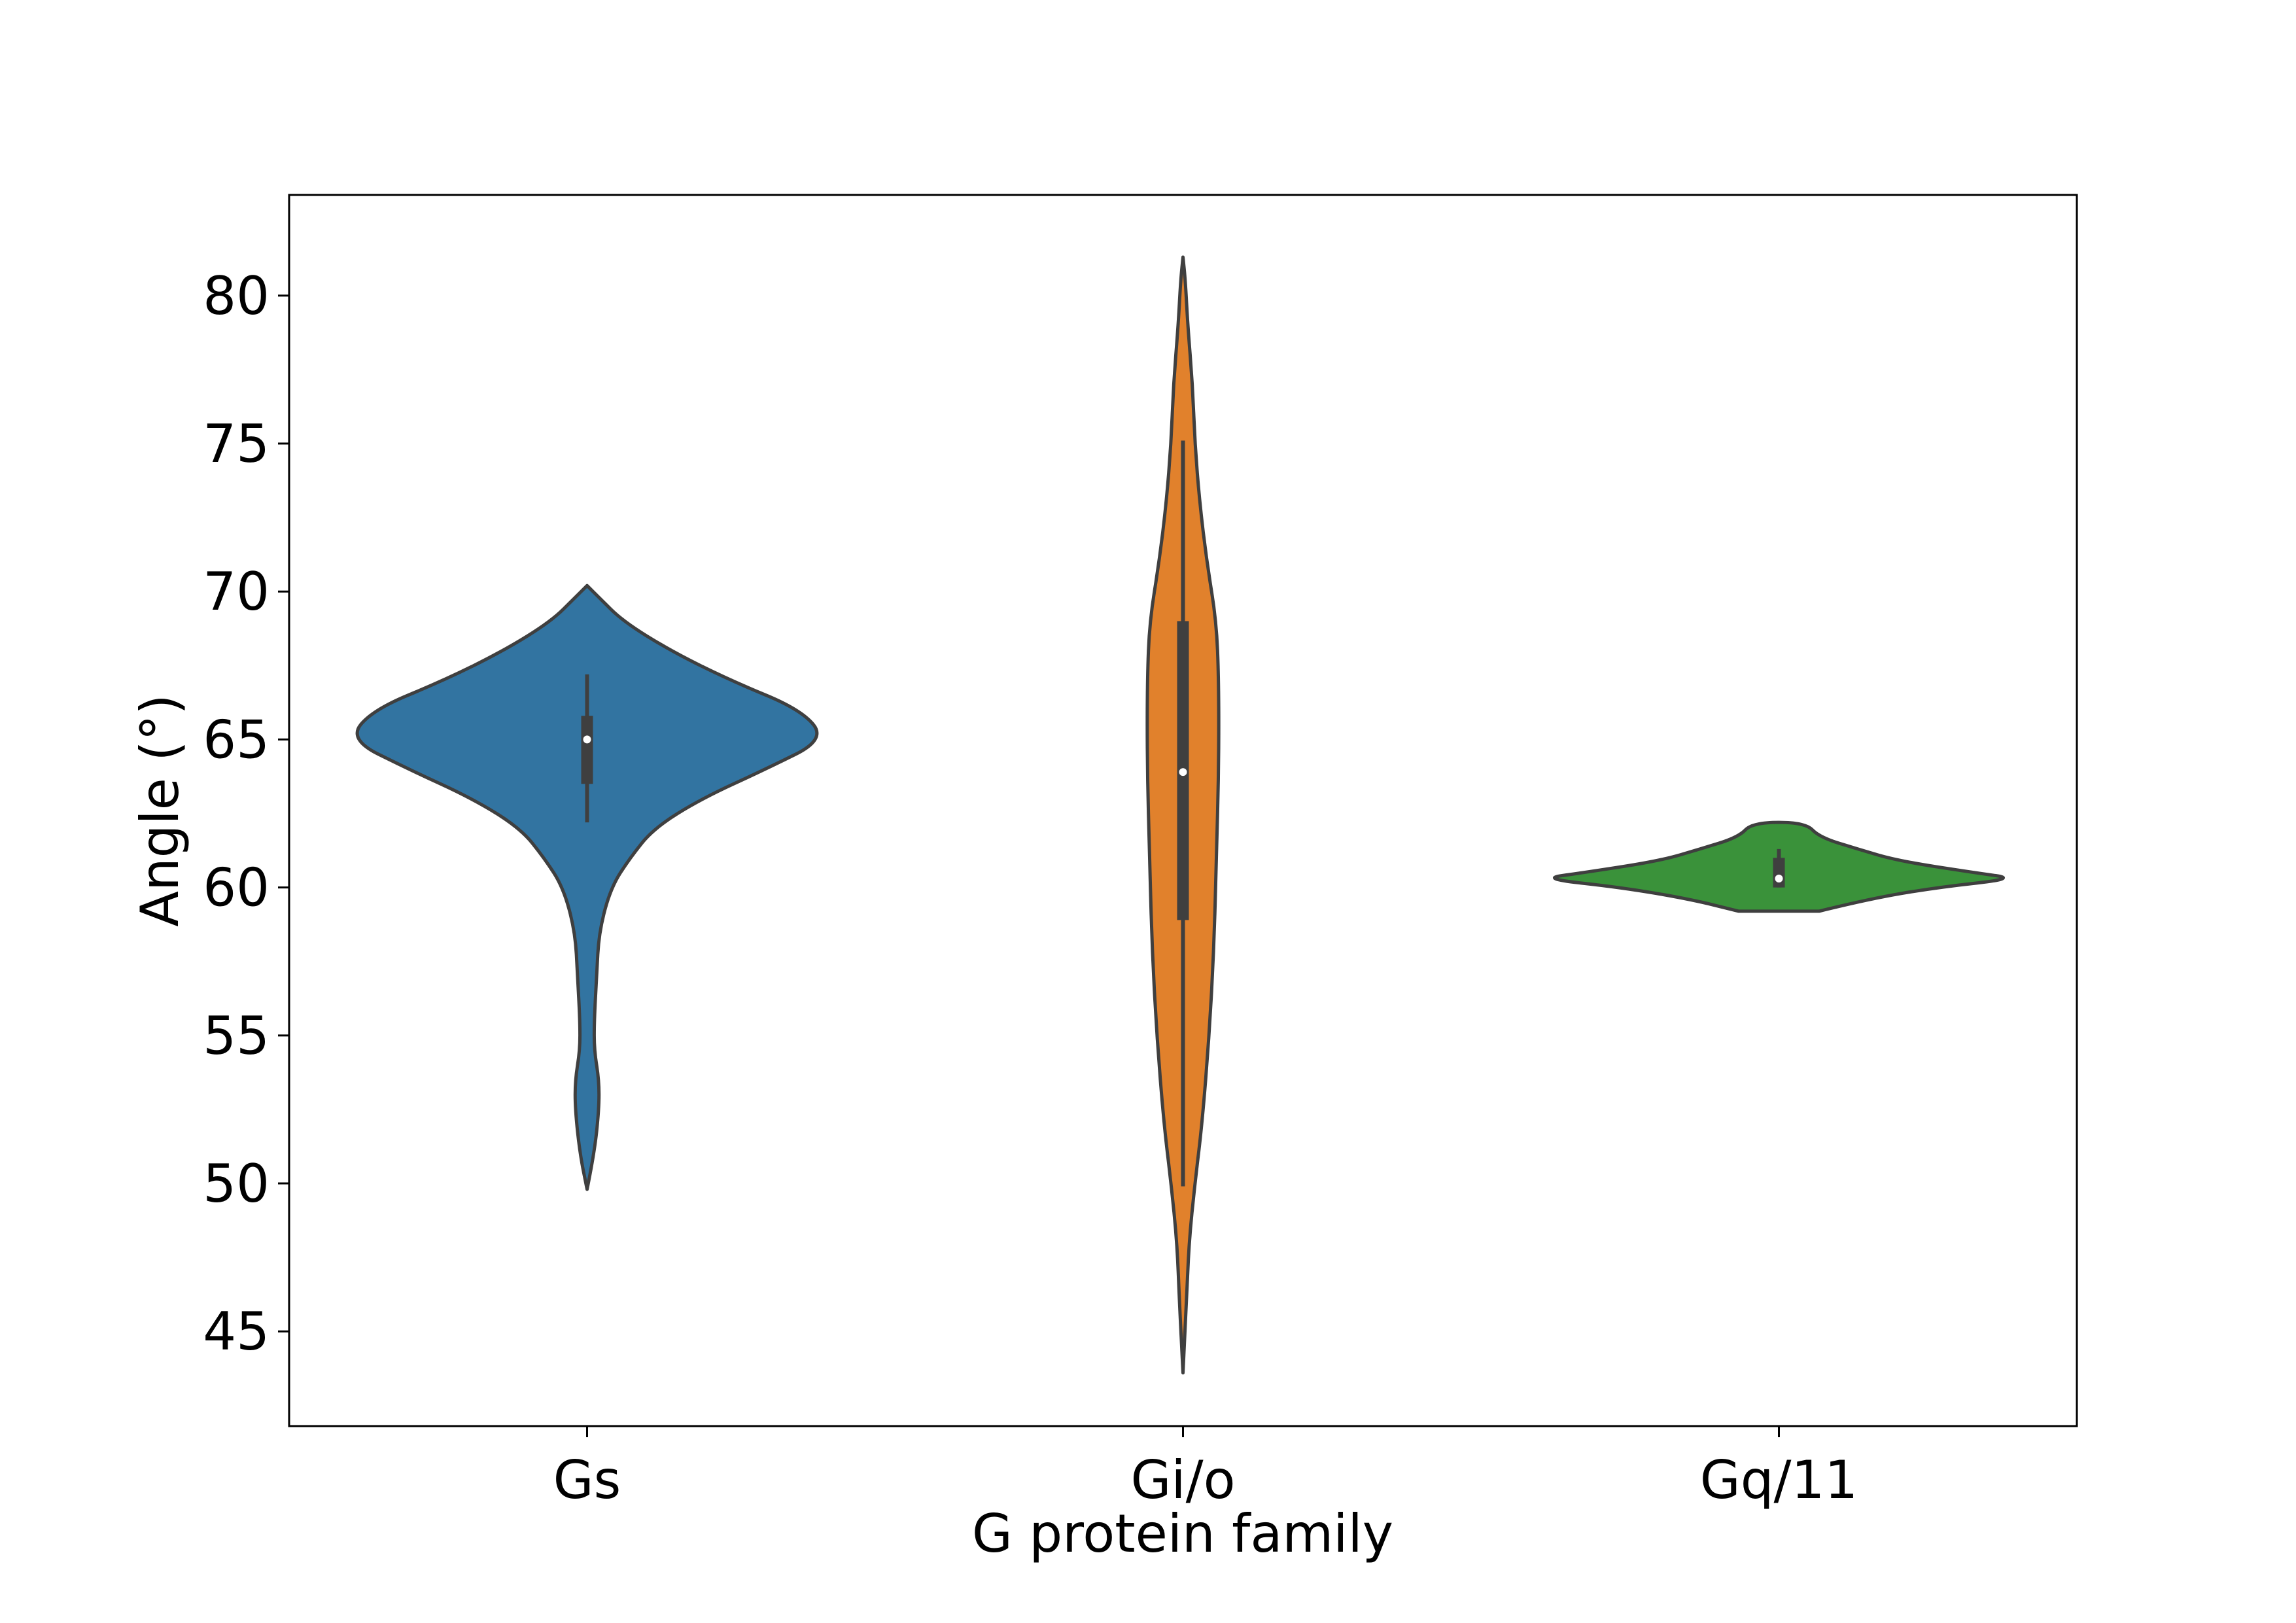 The width and height of the screenshot is (2296, 1623). Describe the element at coordinates (236, 888) in the screenshot. I see `y-tick-label: 60` at that location.